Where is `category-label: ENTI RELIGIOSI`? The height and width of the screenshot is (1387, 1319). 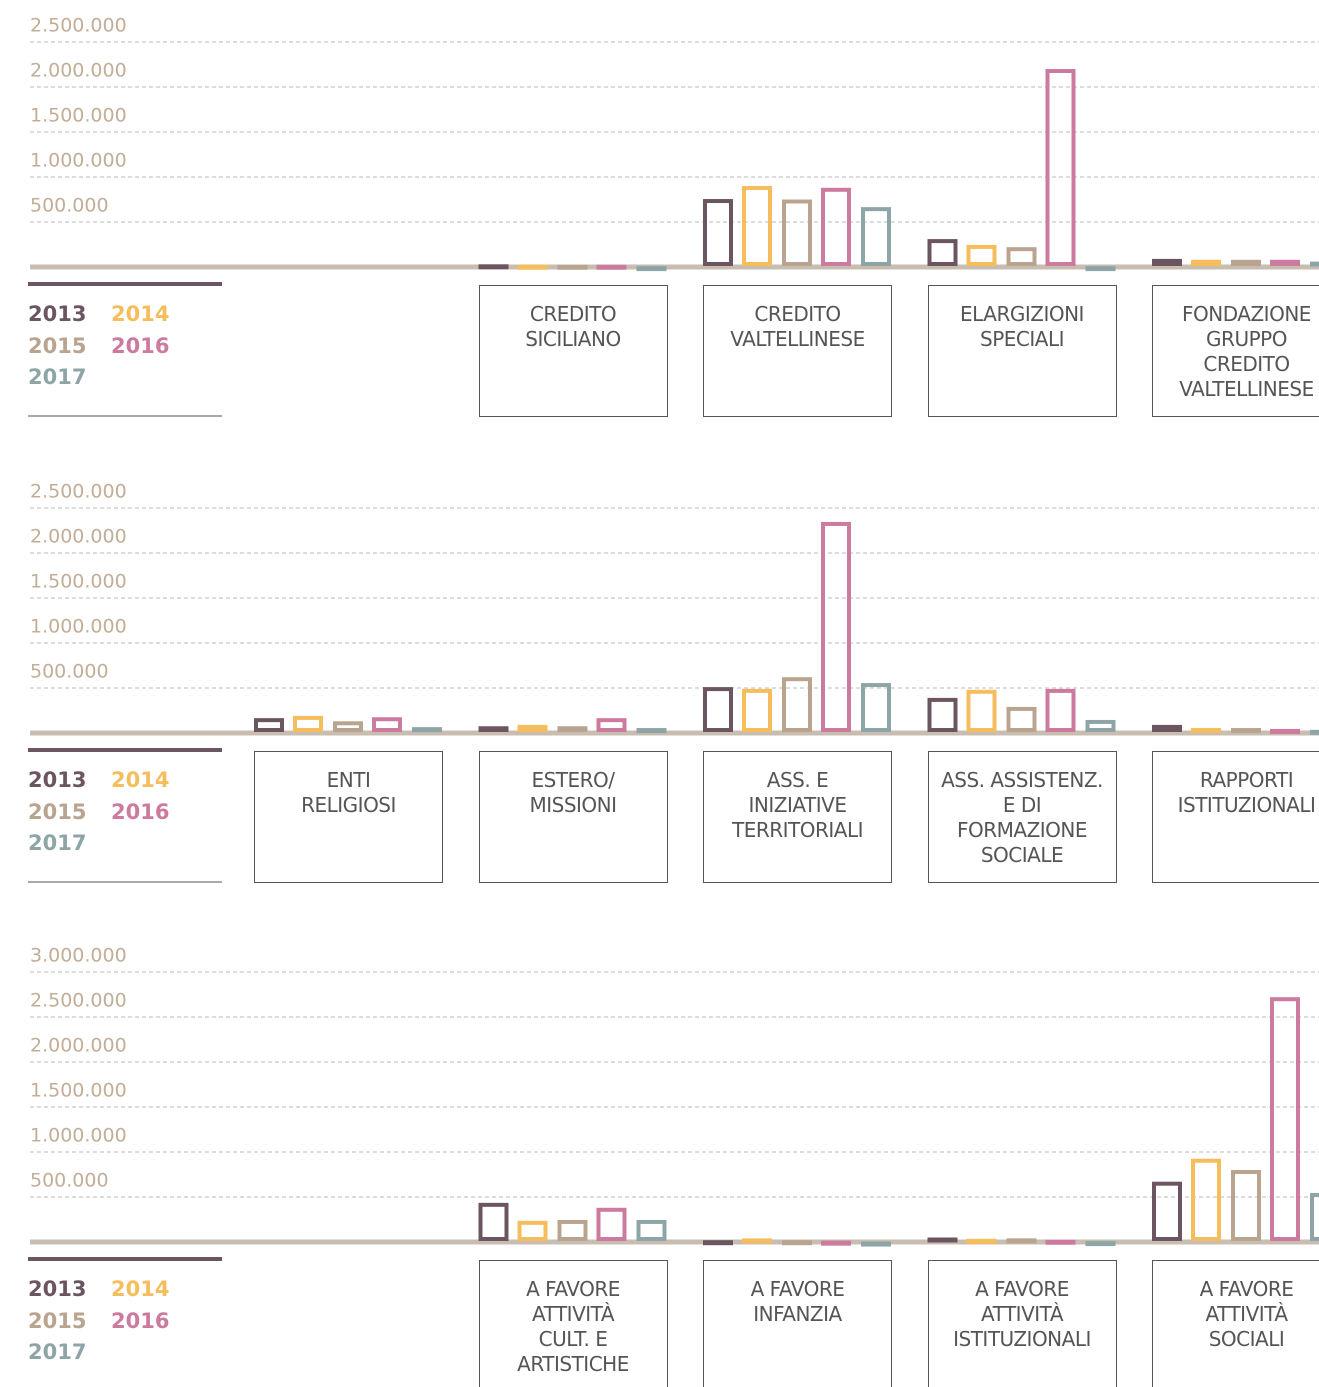 category-label: ENTI RELIGIOSI is located at coordinates (348, 817).